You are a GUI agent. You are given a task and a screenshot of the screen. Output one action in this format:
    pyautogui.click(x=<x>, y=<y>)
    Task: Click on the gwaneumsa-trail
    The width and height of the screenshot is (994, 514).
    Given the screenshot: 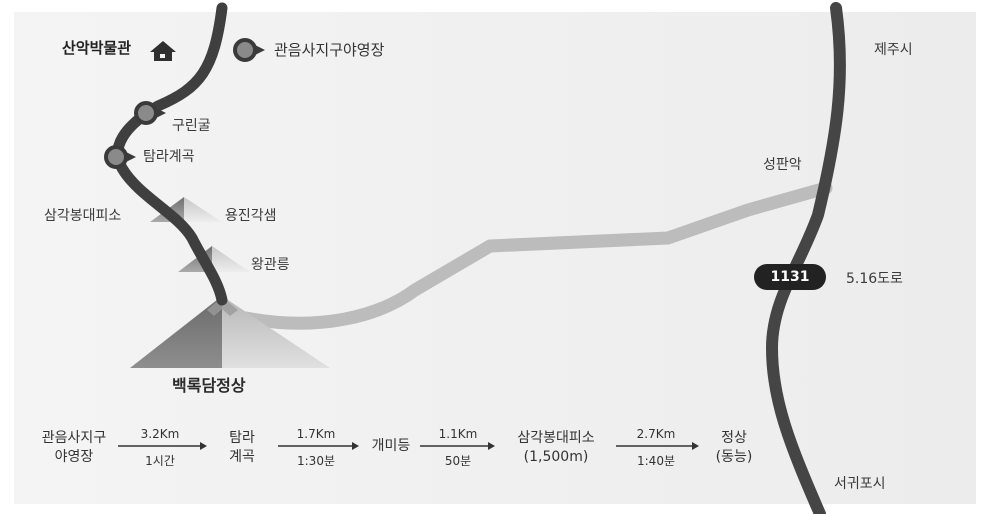 What is the action you would take?
    pyautogui.click(x=170, y=154)
    